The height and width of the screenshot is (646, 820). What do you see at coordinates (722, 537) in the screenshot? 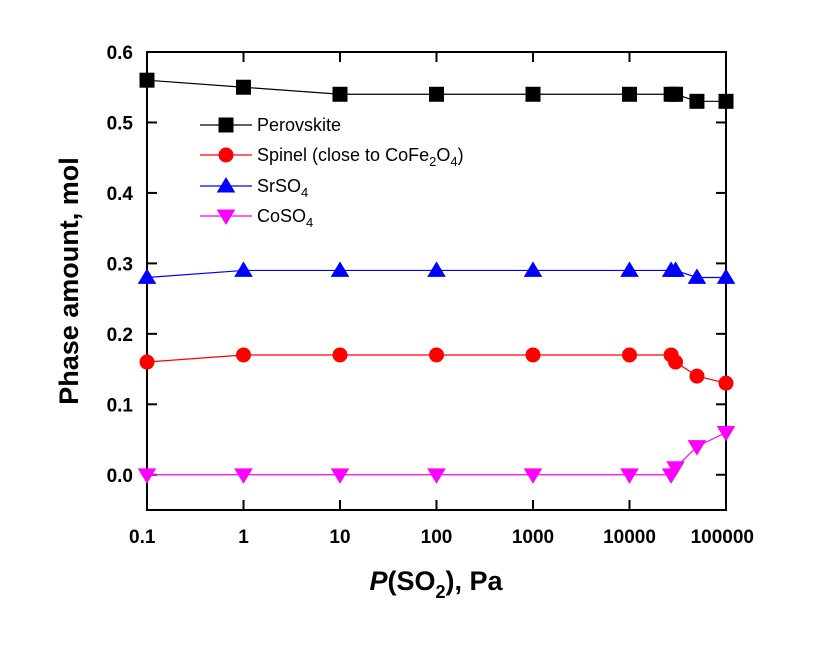
I see `x-tick-label: 100000` at bounding box center [722, 537].